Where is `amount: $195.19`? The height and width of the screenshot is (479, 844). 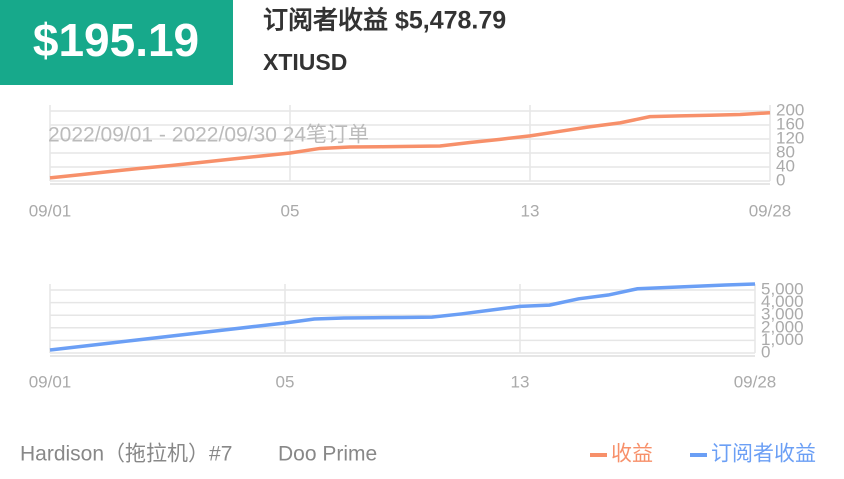 amount: $195.19 is located at coordinates (116, 40).